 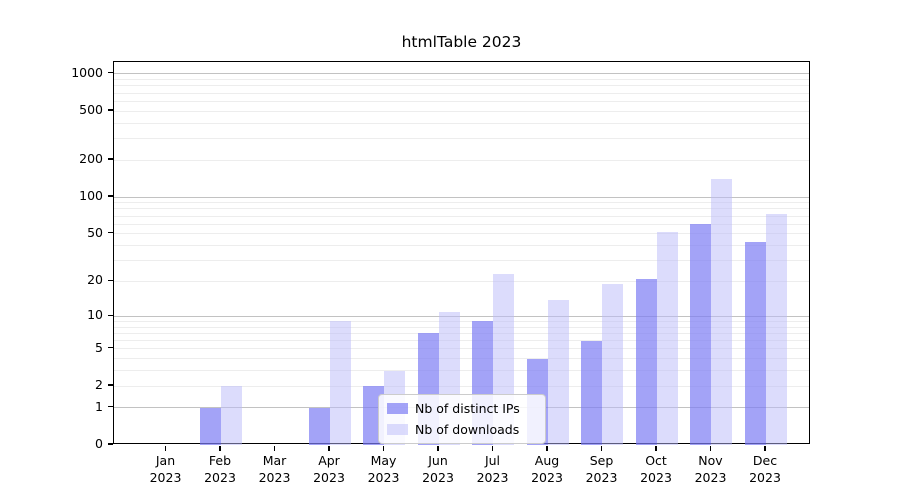 I want to click on x-tick-month: Oct, so click(x=656, y=460).